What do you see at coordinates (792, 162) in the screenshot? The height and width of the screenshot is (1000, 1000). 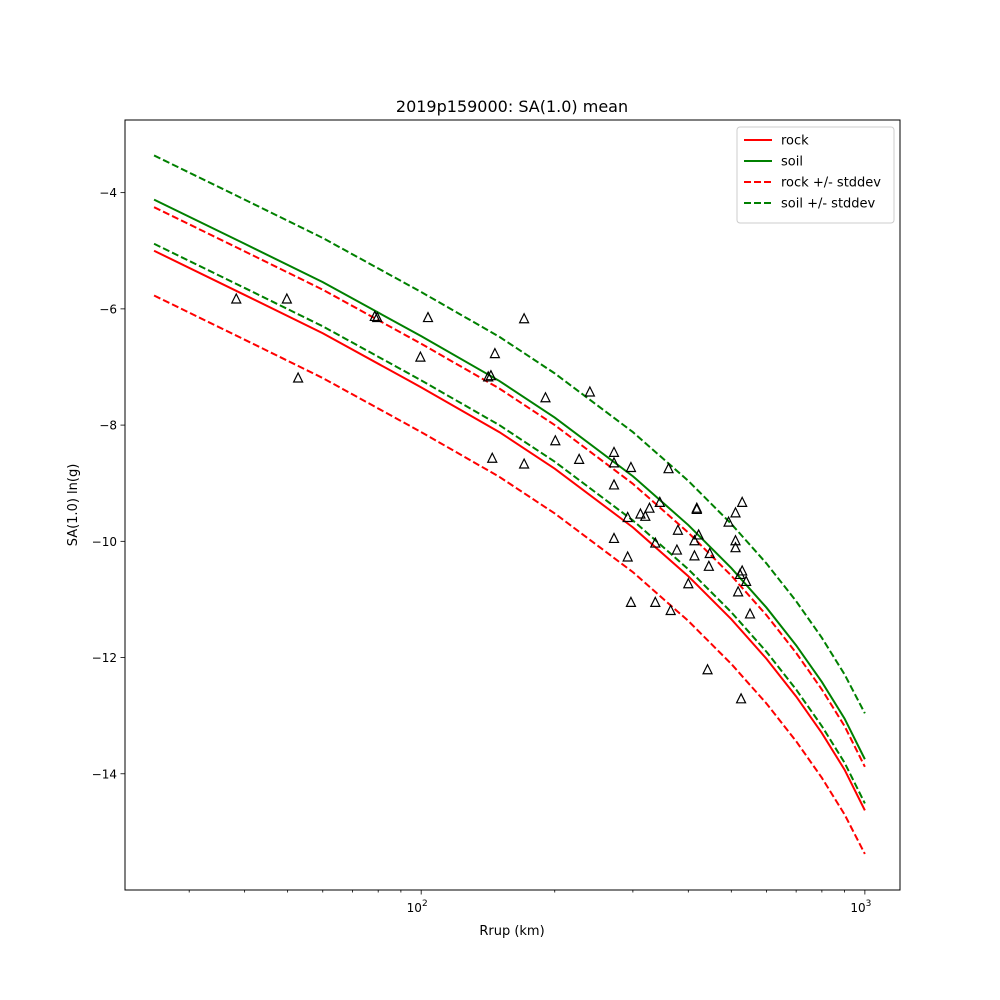 I see `legend-label: soil` at bounding box center [792, 162].